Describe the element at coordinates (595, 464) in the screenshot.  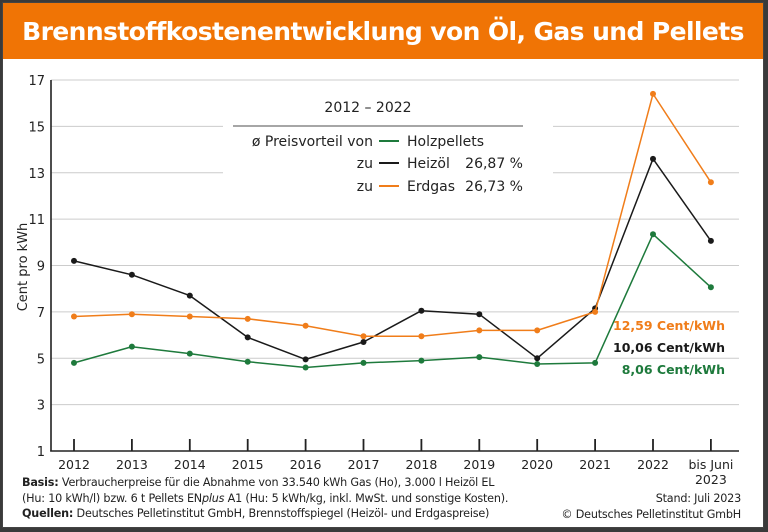
I see `x-tick-label: 2021` at that location.